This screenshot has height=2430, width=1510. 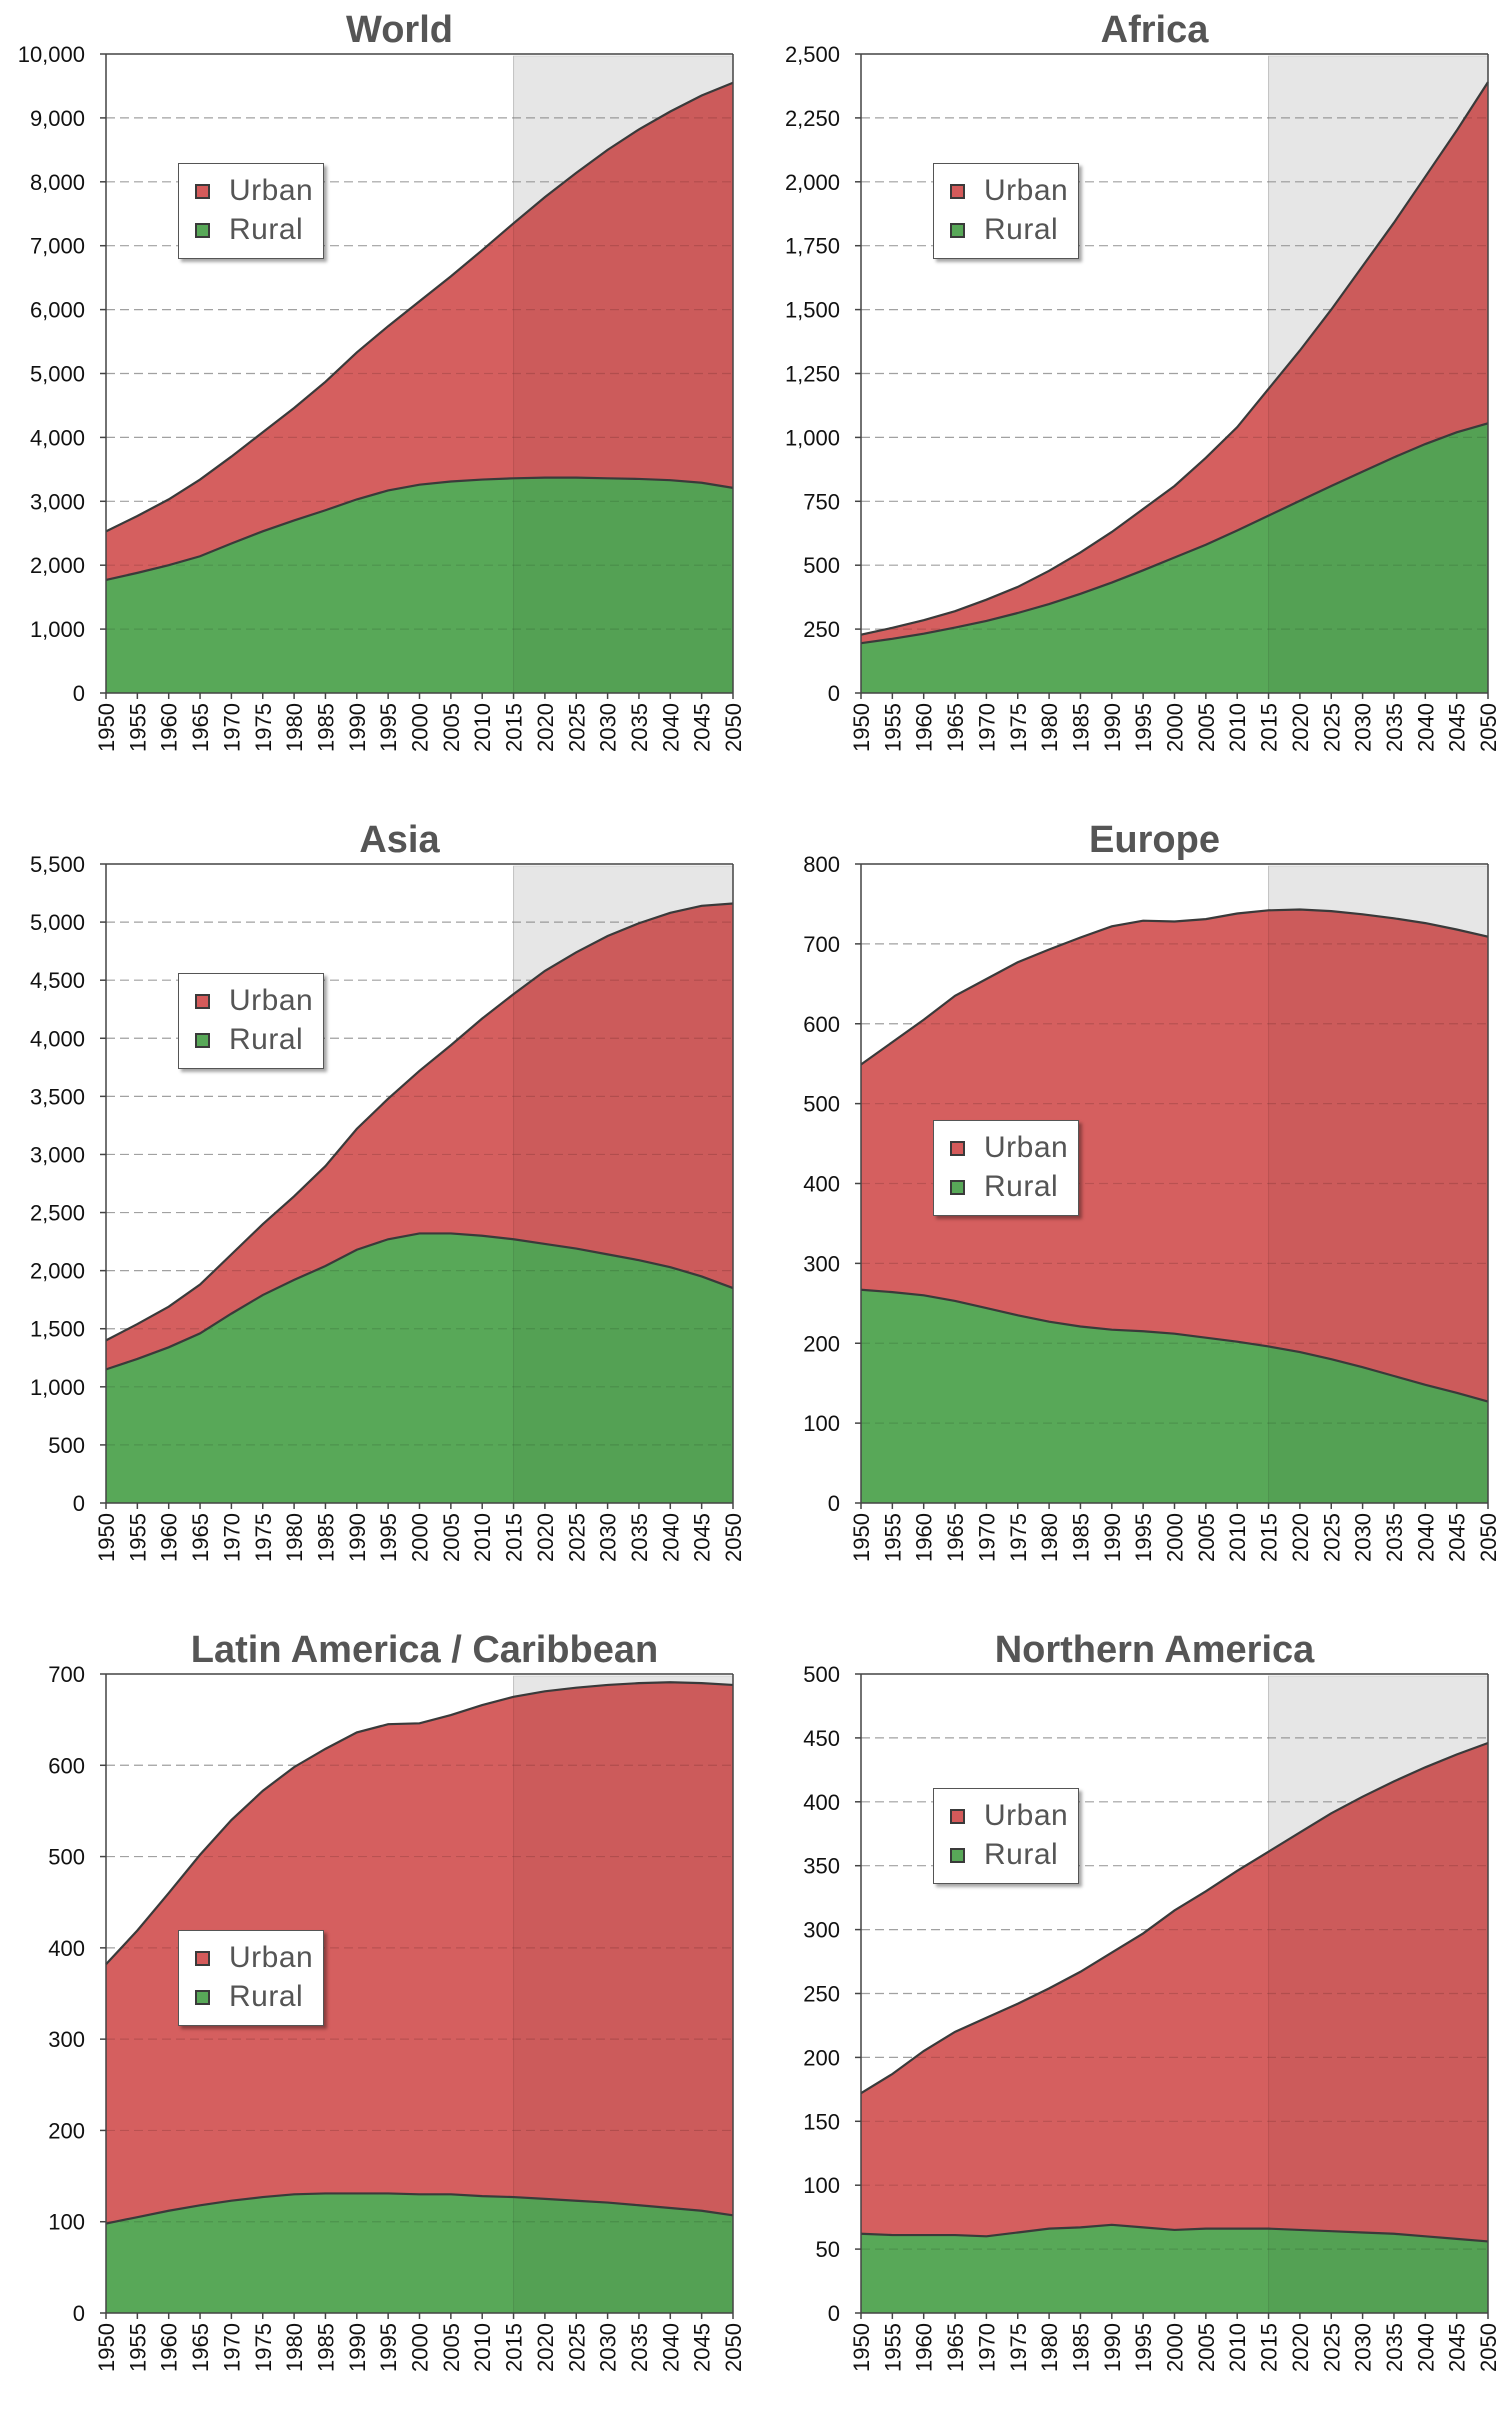 I want to click on chart-title: Africa, so click(x=1155, y=30).